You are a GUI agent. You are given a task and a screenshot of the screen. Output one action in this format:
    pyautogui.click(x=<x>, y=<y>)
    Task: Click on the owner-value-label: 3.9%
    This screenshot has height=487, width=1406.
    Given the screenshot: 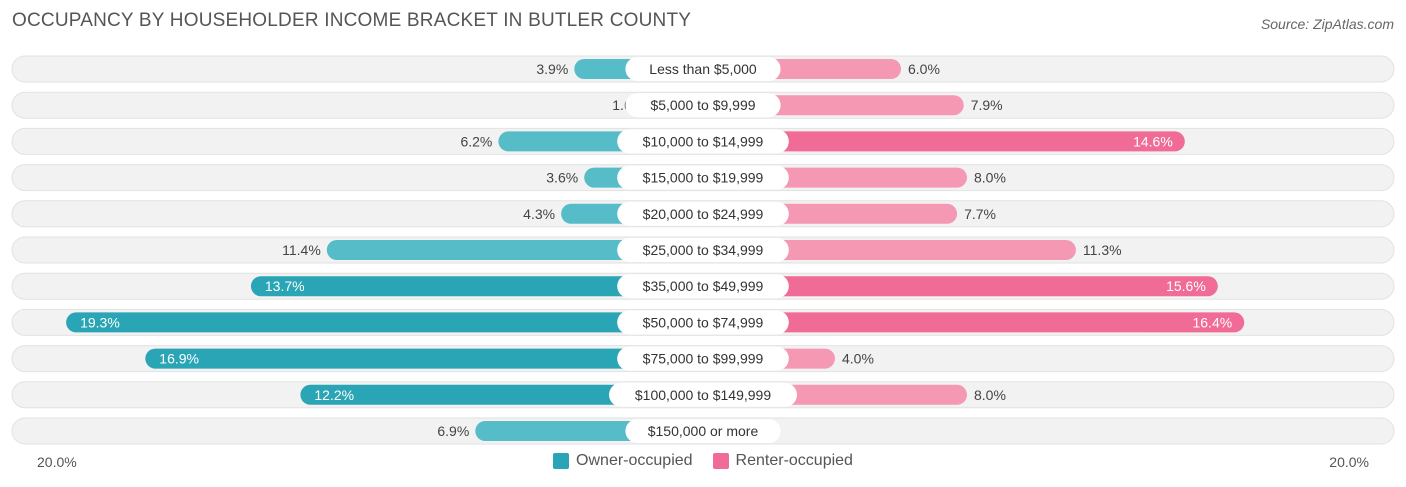 What is the action you would take?
    pyautogui.click(x=552, y=69)
    